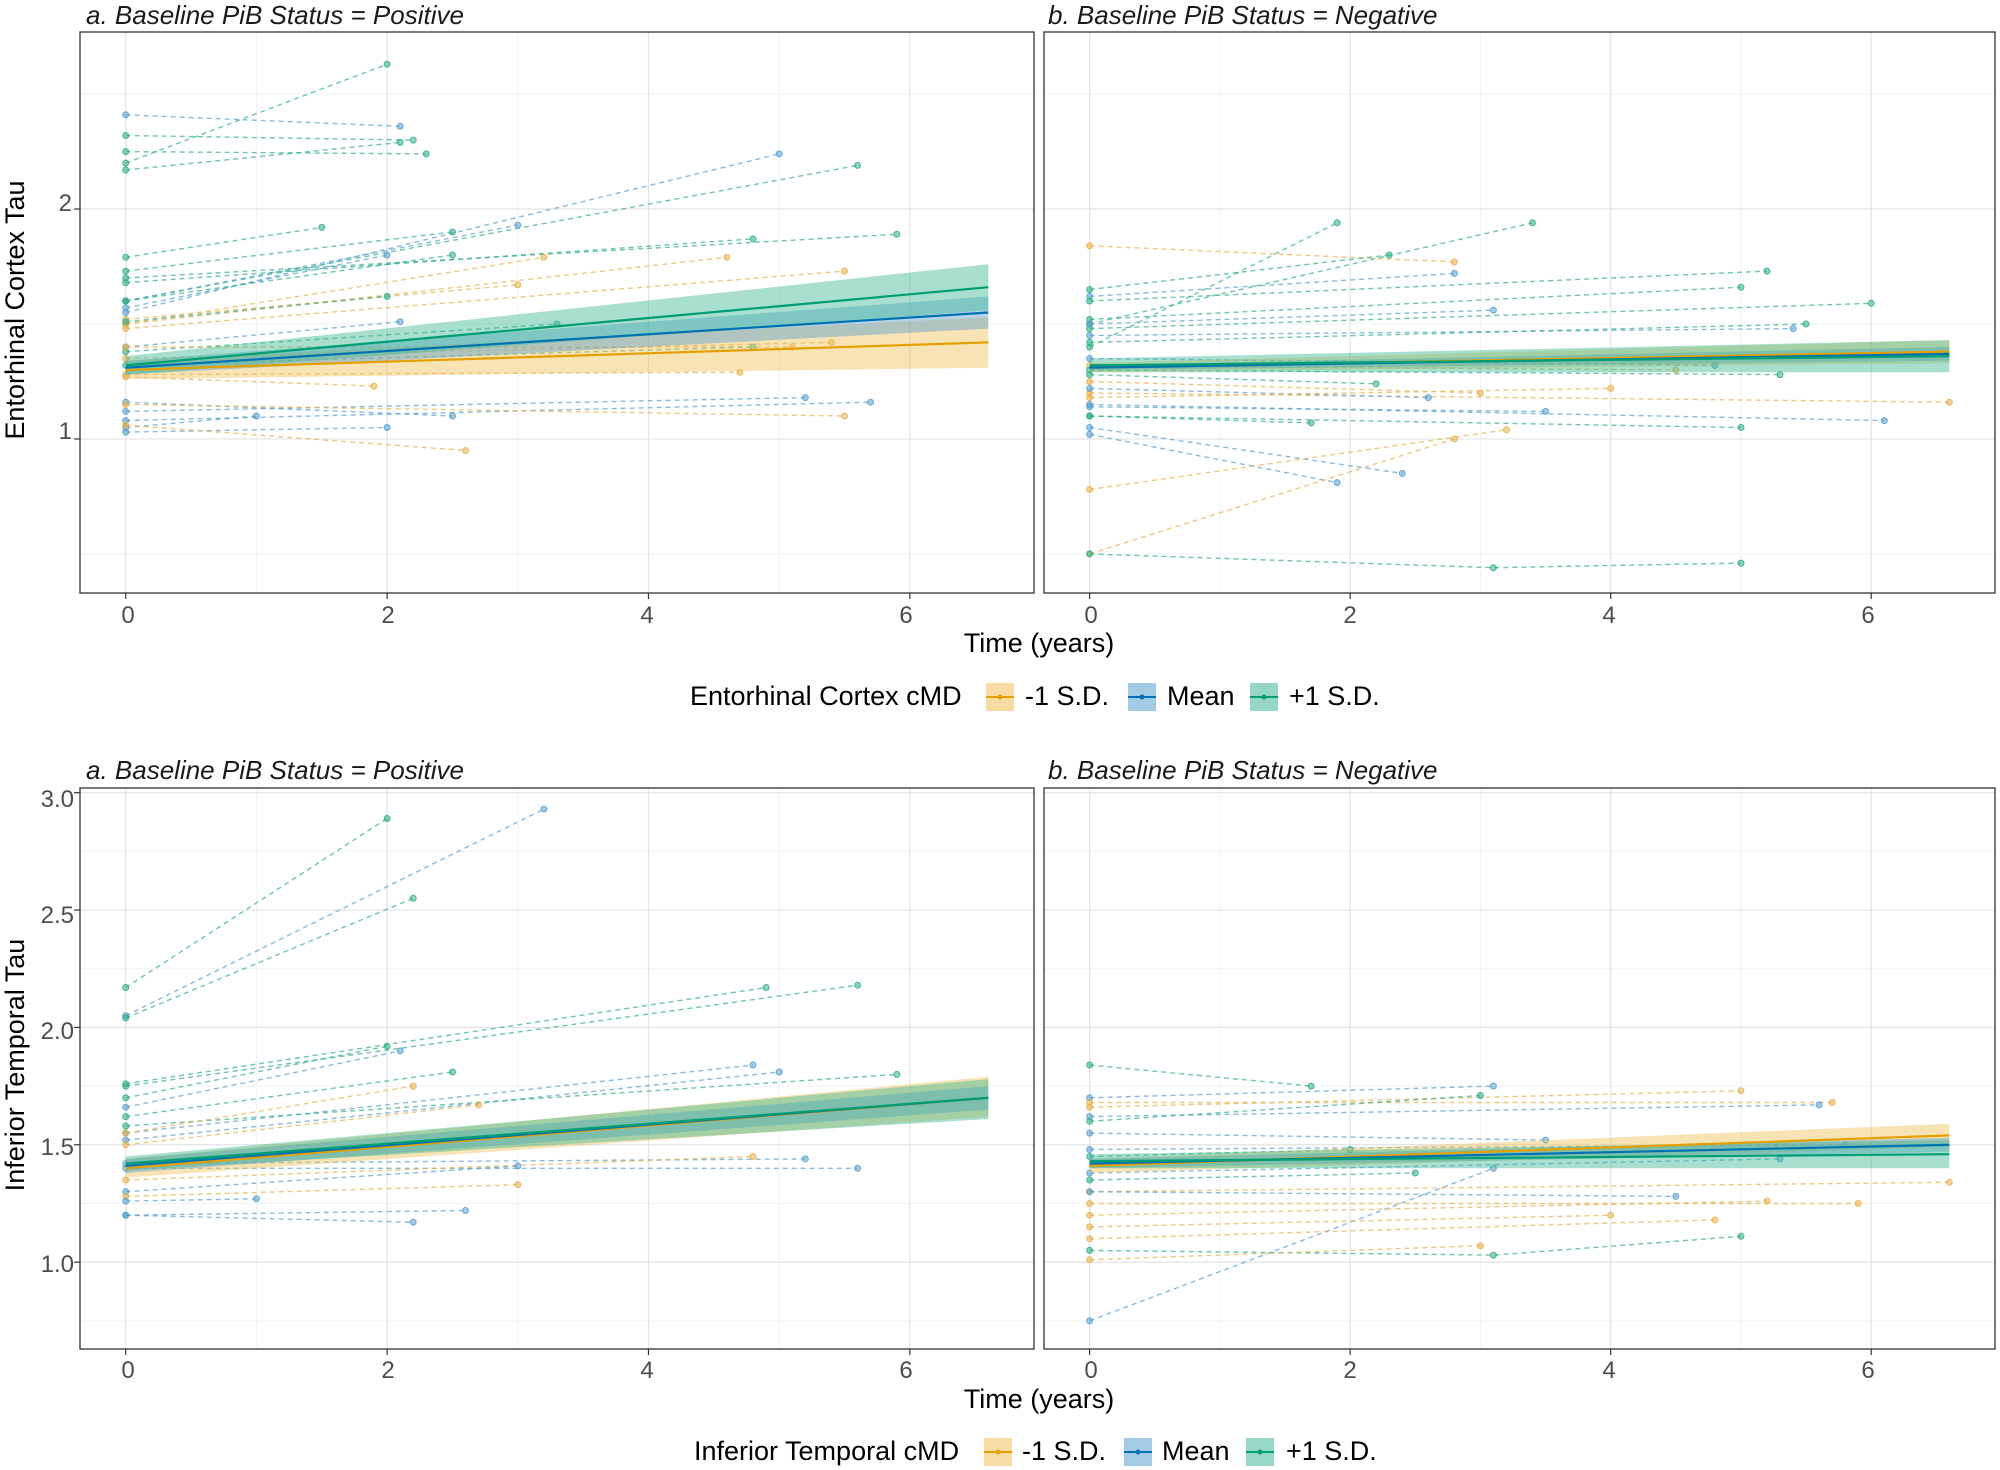 The width and height of the screenshot is (2000, 1470). Describe the element at coordinates (1260, 1452) in the screenshot. I see `legend-key-plus-1sd` at that location.